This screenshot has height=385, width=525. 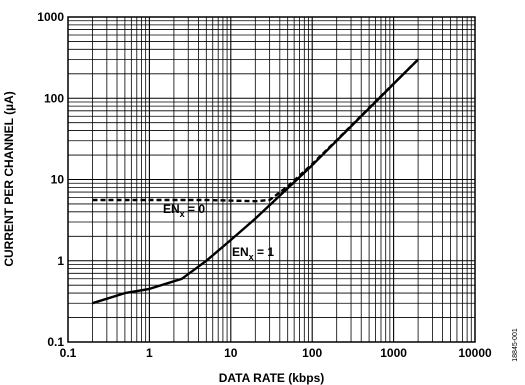 I want to click on x-tick-label: 10000, so click(x=475, y=353).